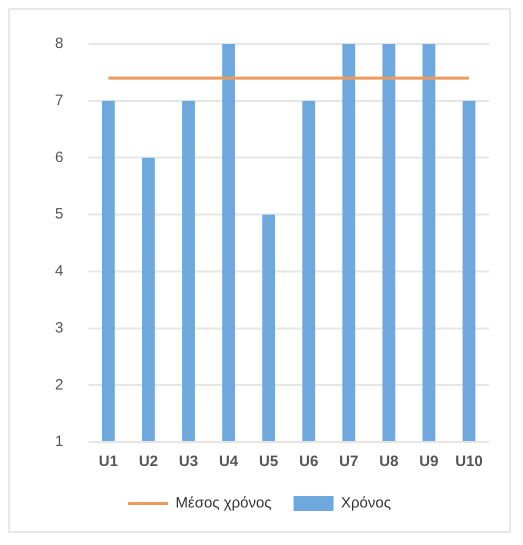  Describe the element at coordinates (59, 441) in the screenshot. I see `y-tick-label: 1` at that location.